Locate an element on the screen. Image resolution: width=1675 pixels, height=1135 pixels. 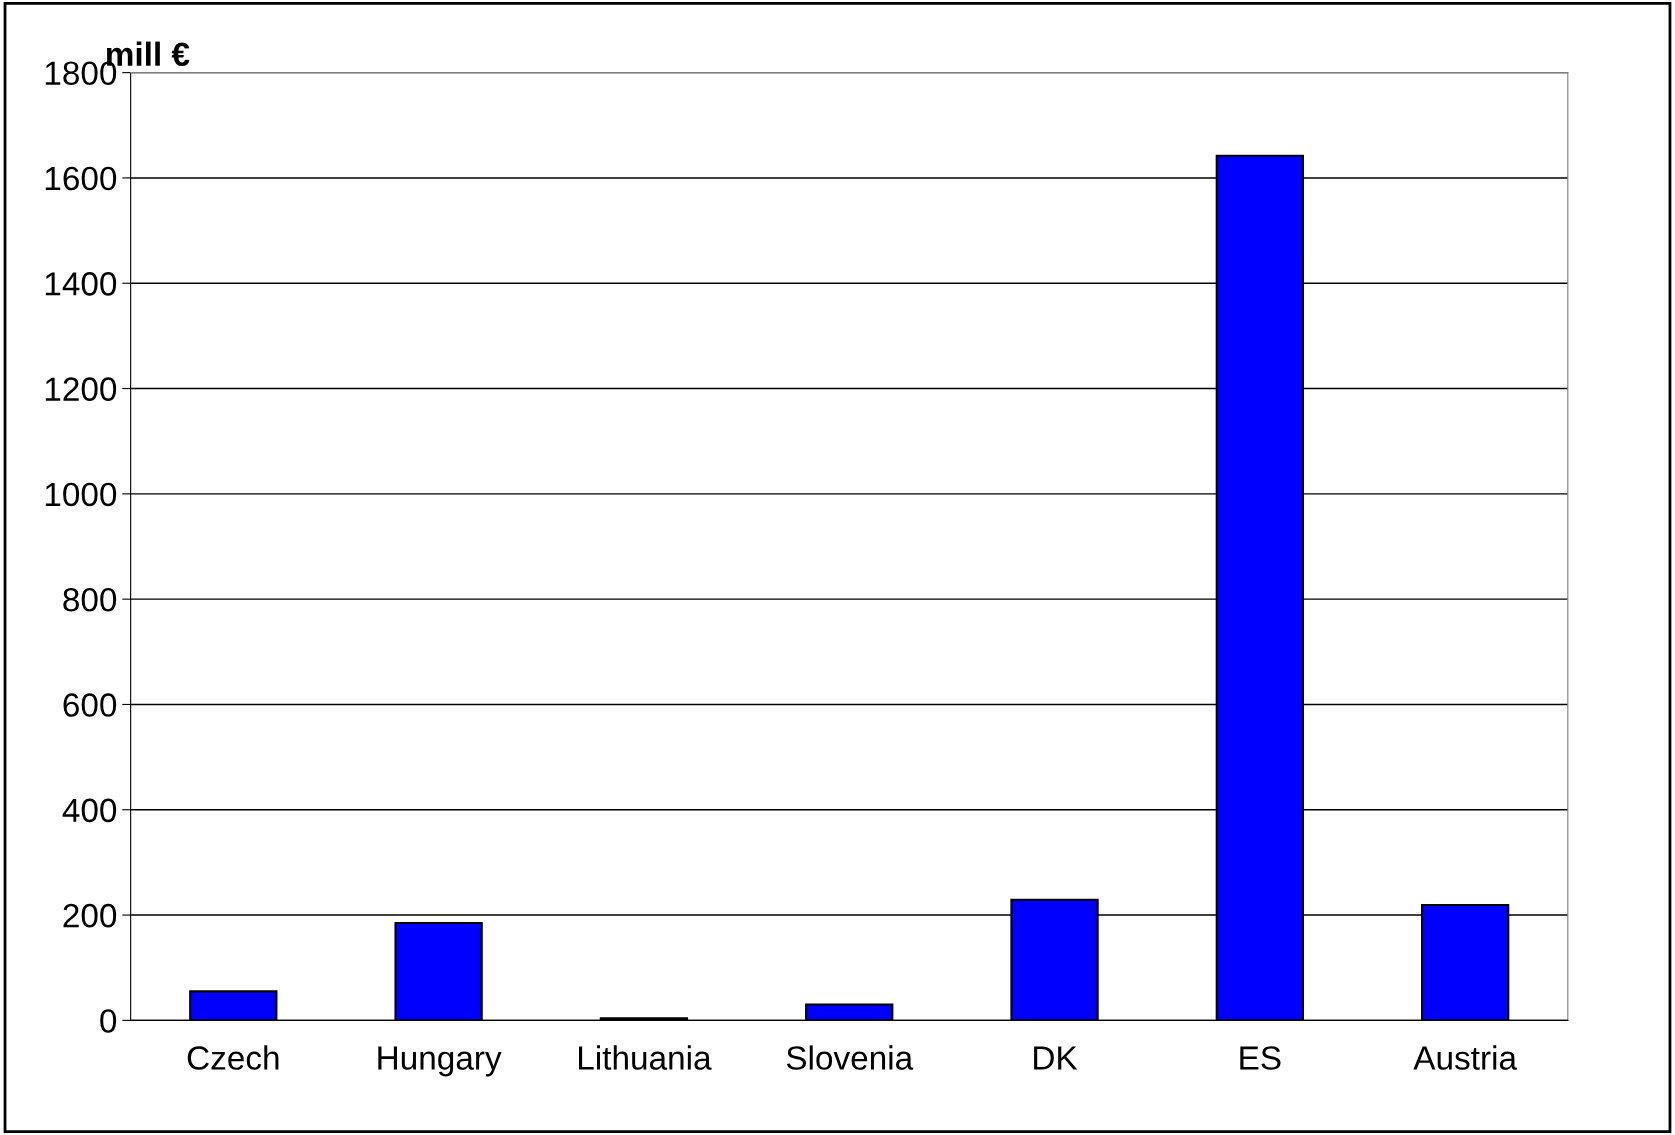
x-tick-label: DK is located at coordinates (1056, 1058).